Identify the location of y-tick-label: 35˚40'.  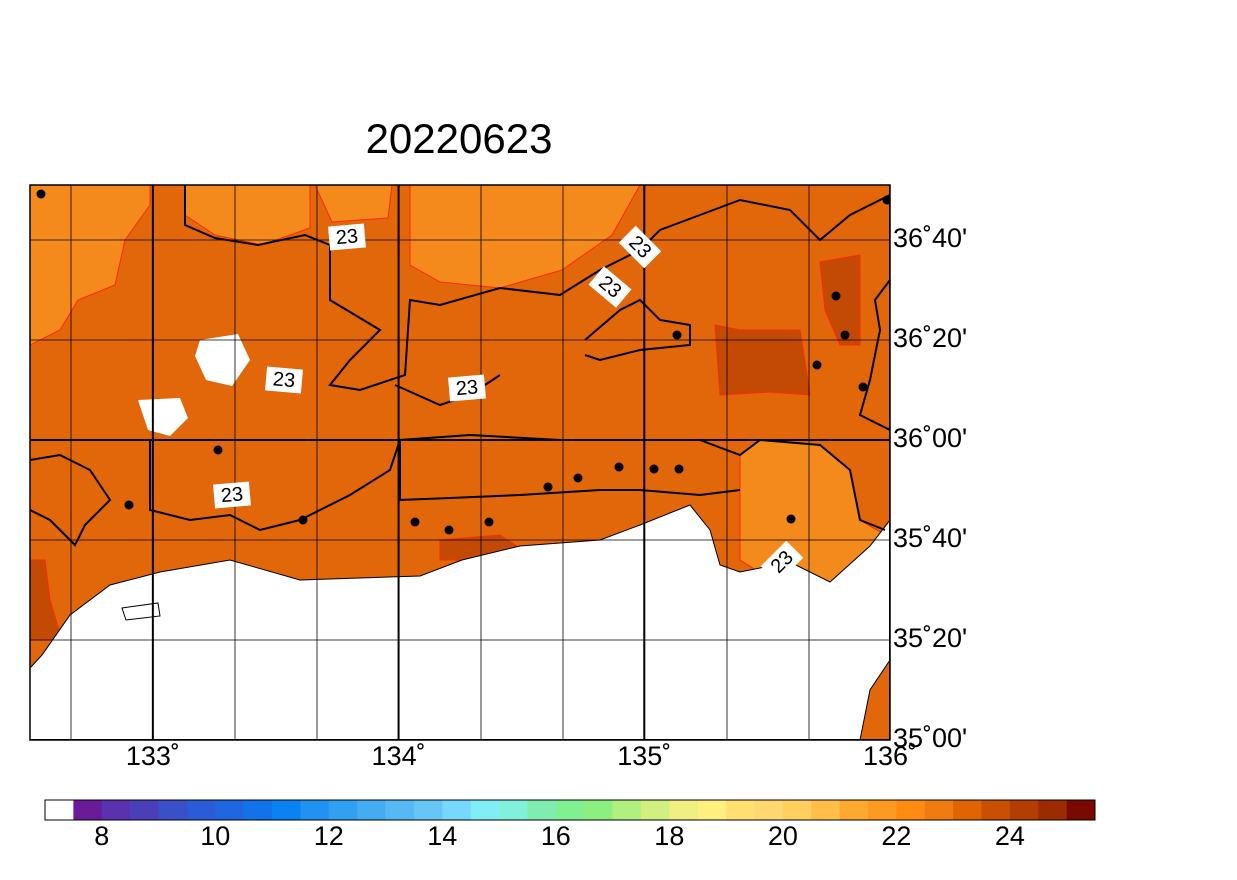
(930, 538).